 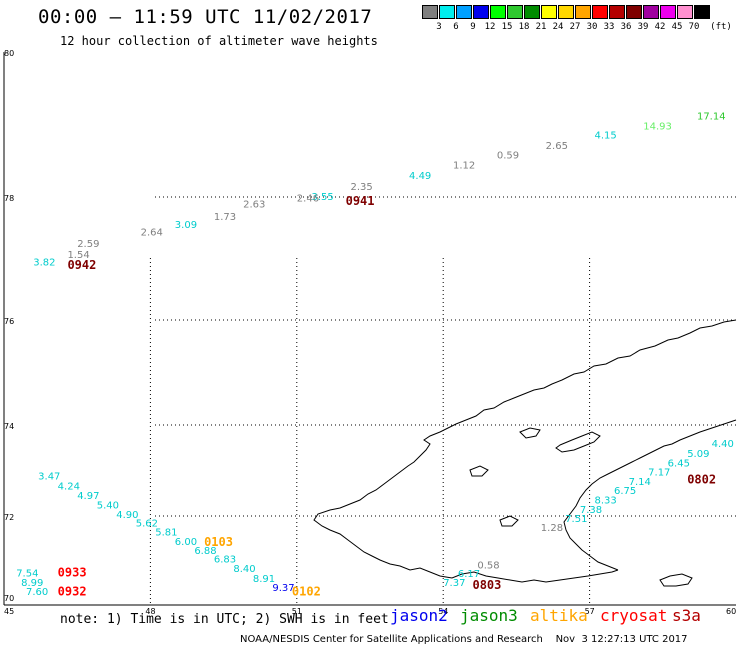 What do you see at coordinates (49, 477) in the screenshot?
I see `wave-height-value: 3.47` at bounding box center [49, 477].